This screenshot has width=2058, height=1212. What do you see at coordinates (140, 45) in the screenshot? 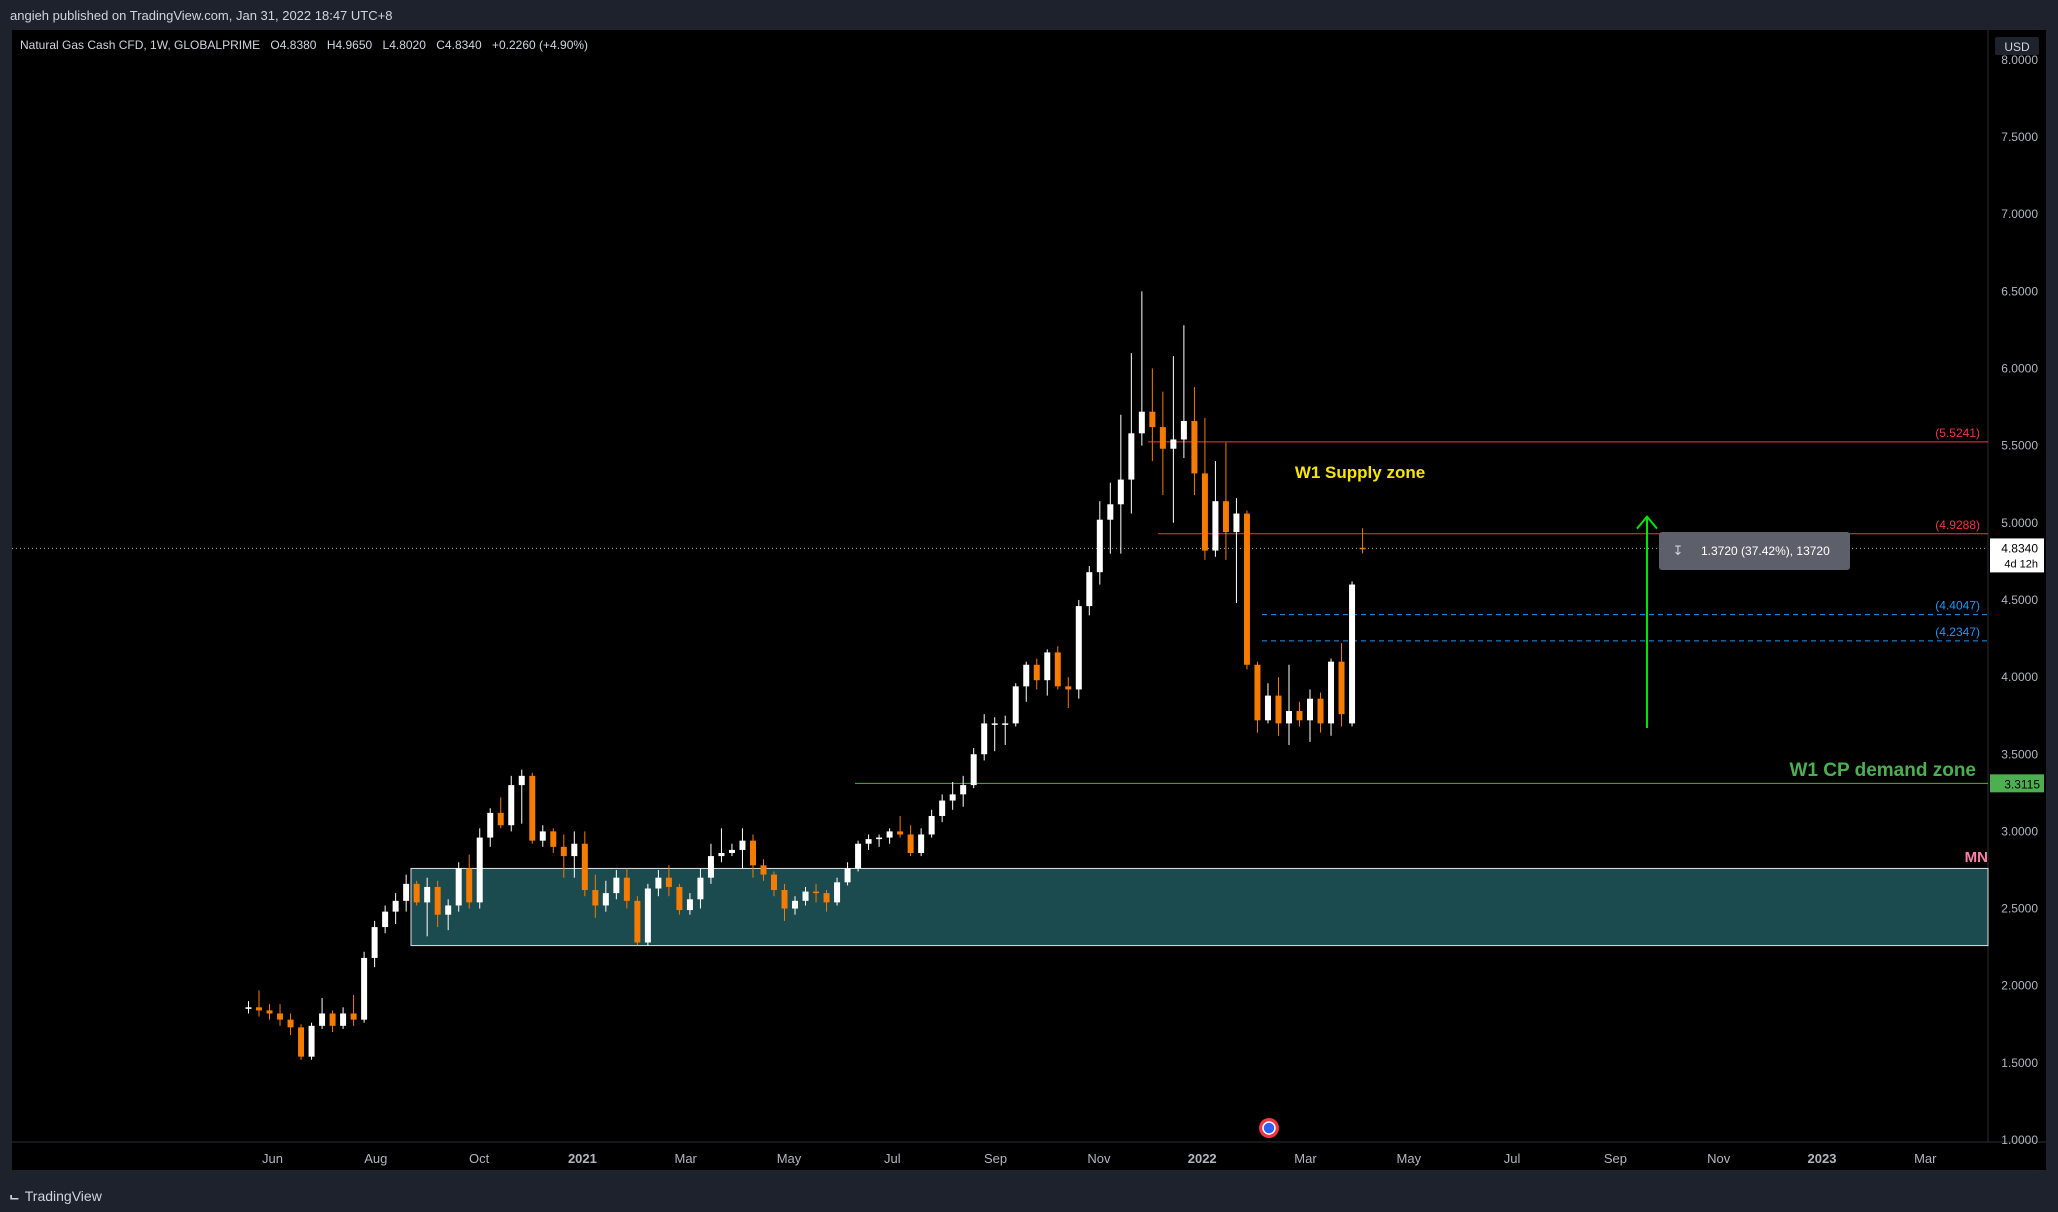
I see `symbol-name: Natural Gas Cash CFD, 1W, GLOBALPRIME` at bounding box center [140, 45].